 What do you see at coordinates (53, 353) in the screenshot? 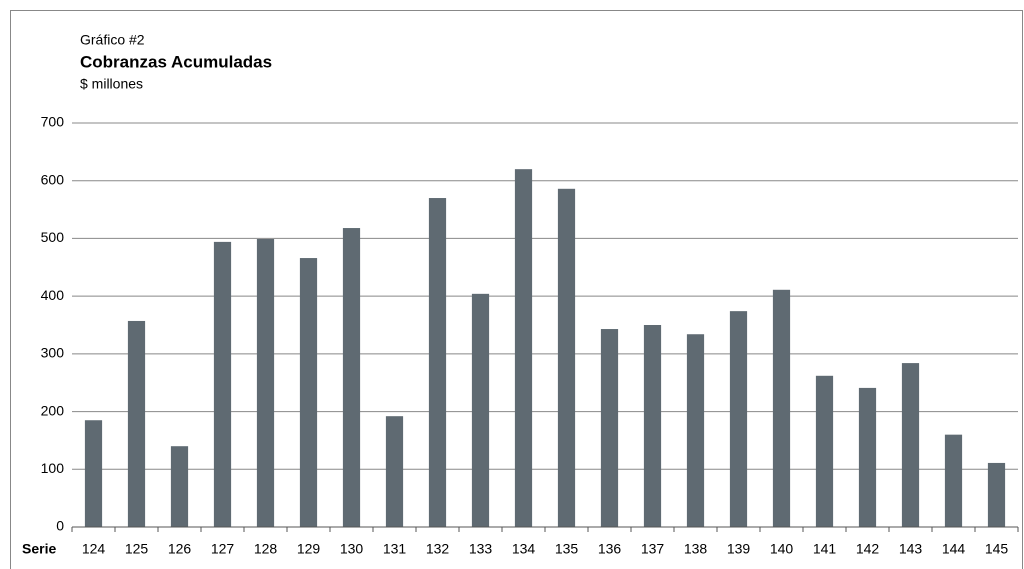
I see `y-tick-label: 300` at bounding box center [53, 353].